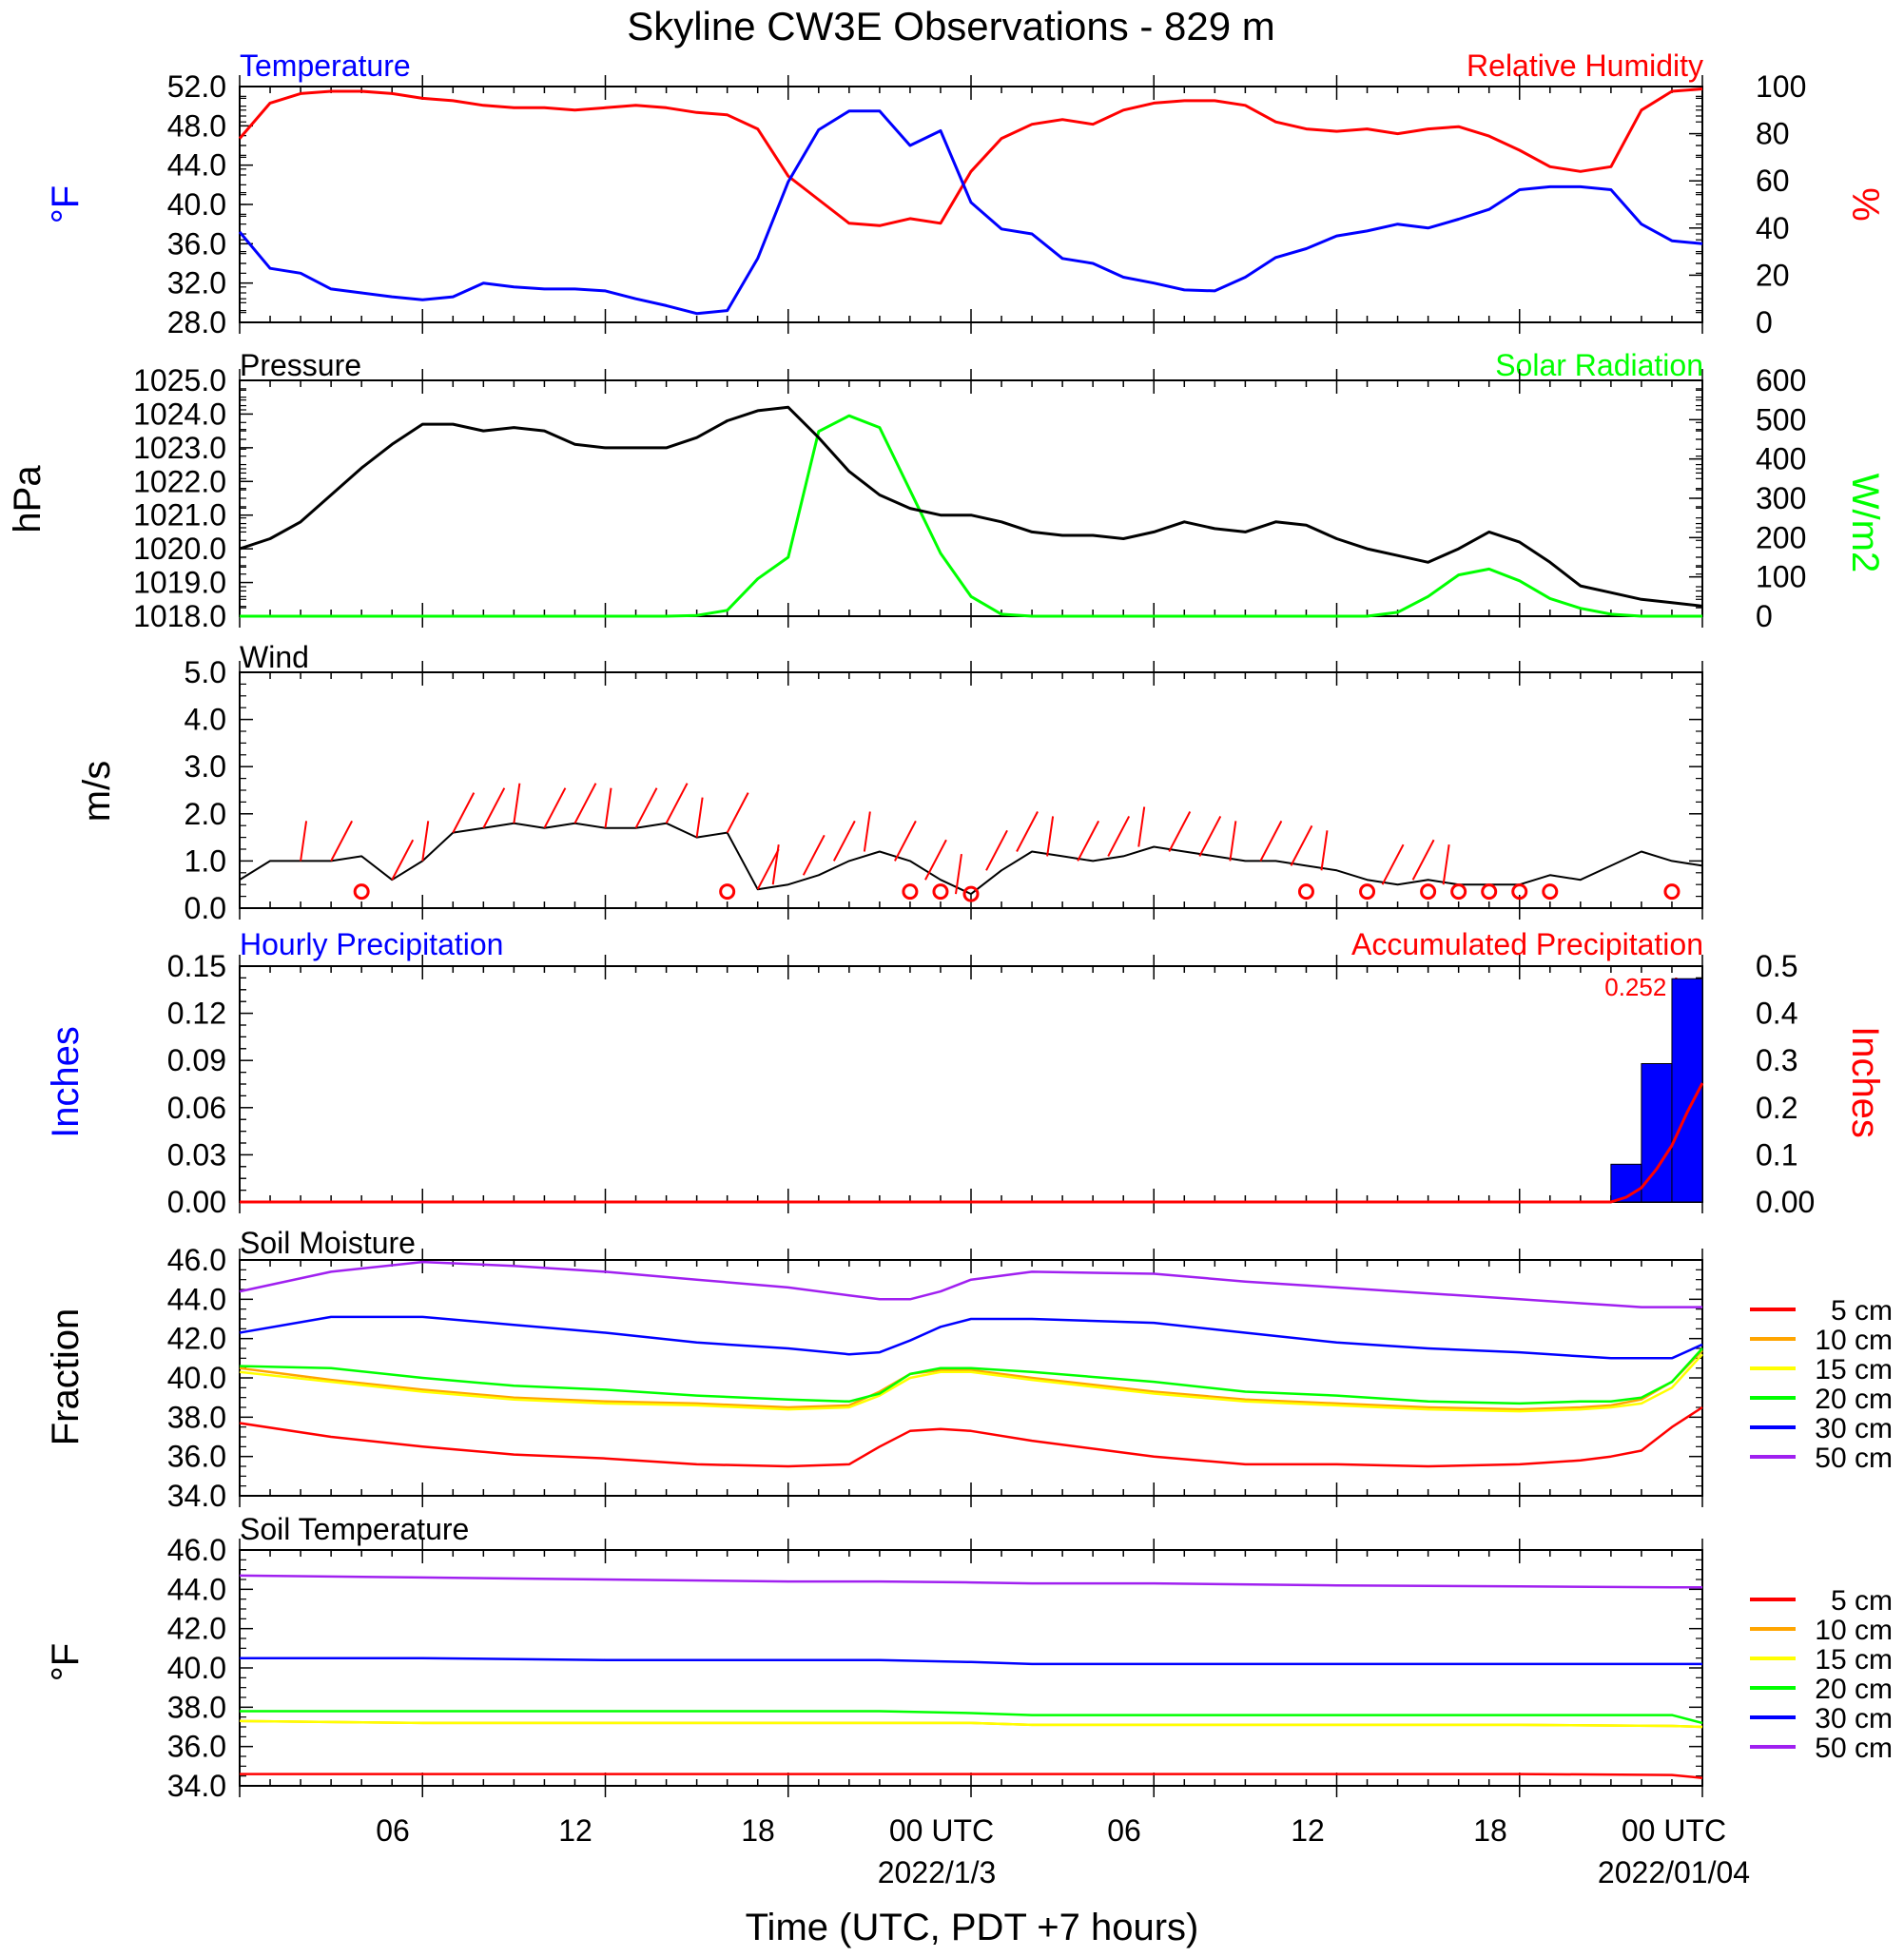 The image size is (1904, 1957). I want to click on y-tick-label: 0.12, so click(196, 1014).